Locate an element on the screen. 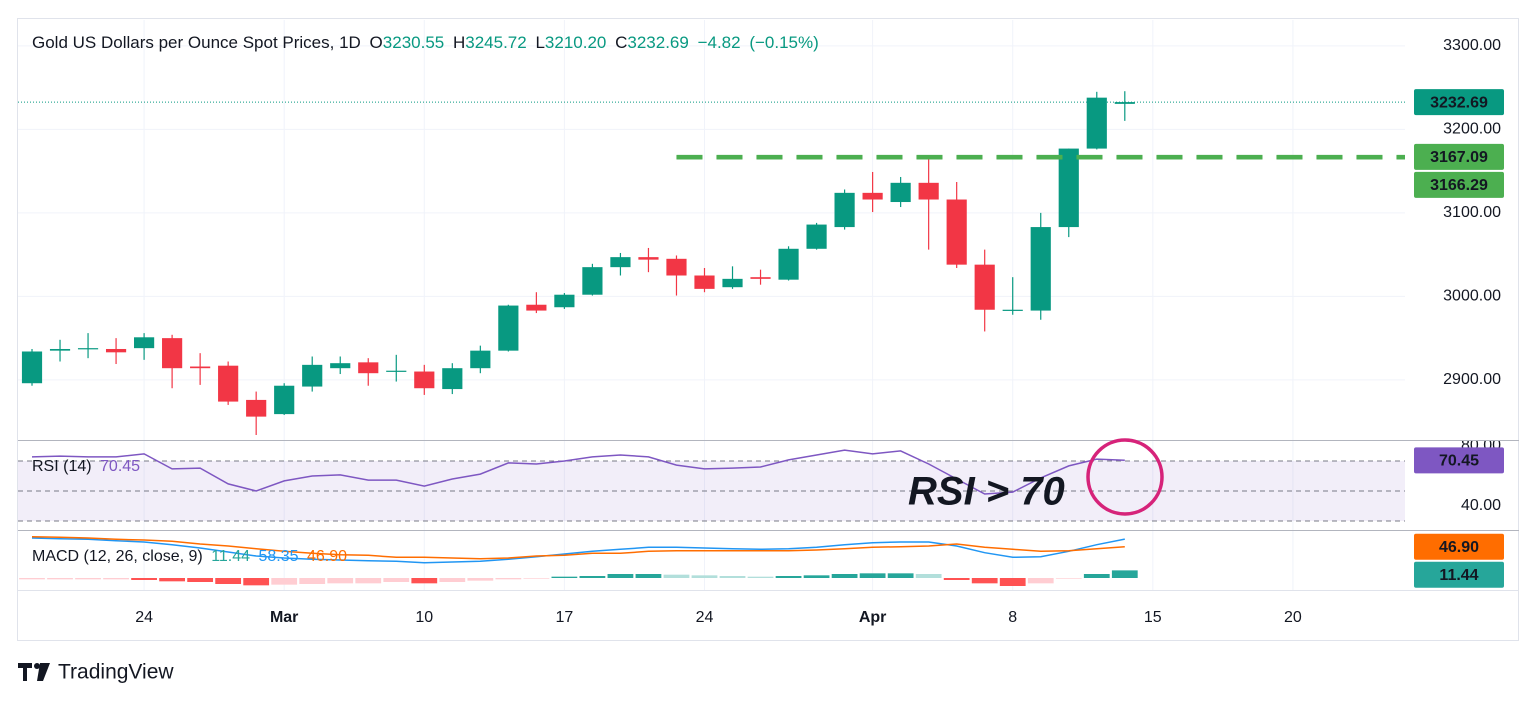 The image size is (1536, 704). y-tick-label: 3000.00 is located at coordinates (1472, 296).